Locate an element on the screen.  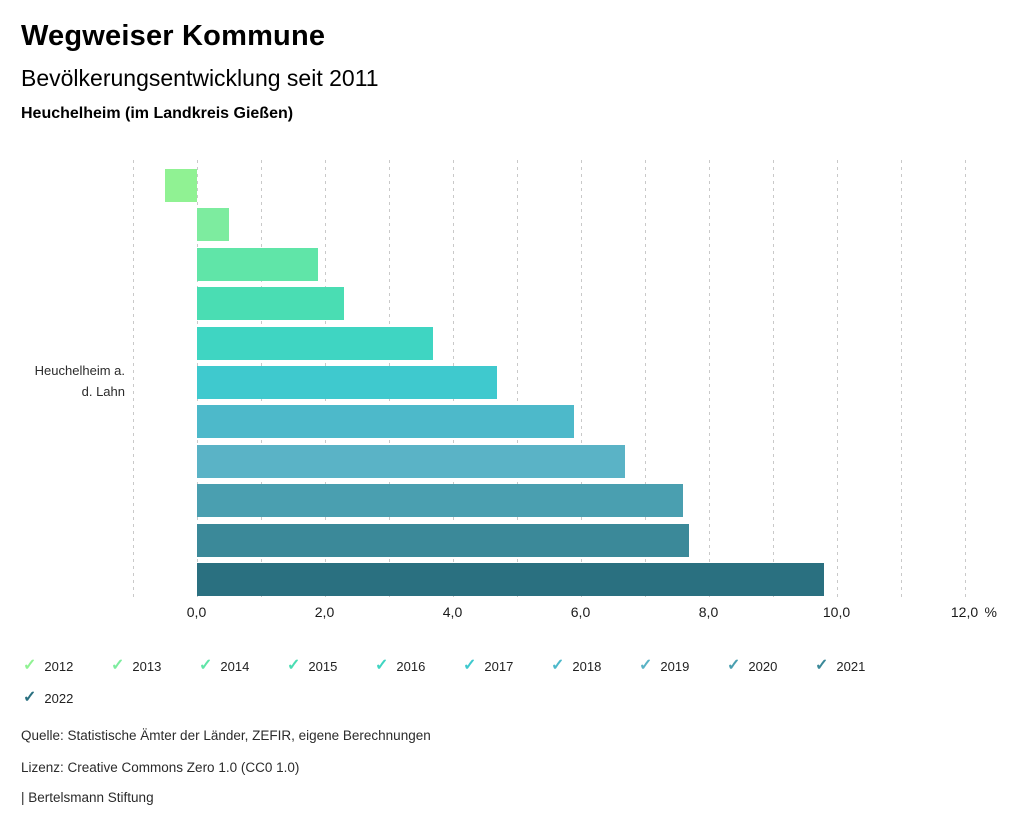
legend-year-label: 2014 is located at coordinates (235, 666).